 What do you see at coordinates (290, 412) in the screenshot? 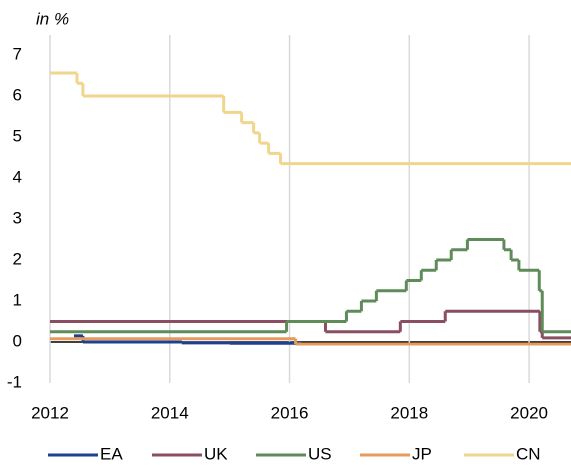
I see `x-tick-label: 2016` at bounding box center [290, 412].